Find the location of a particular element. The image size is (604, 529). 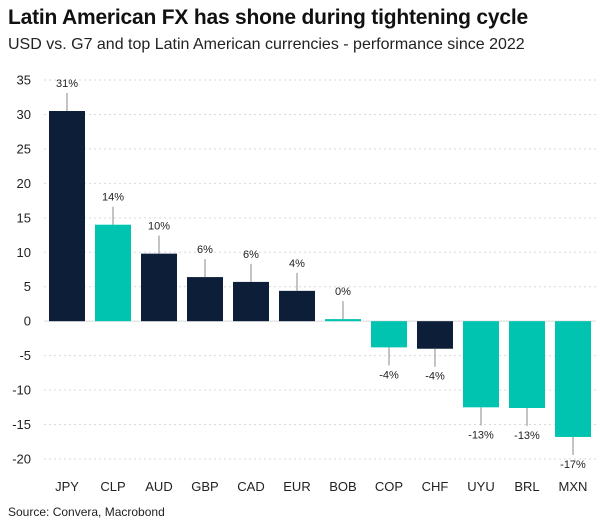

y-tick-label: -15 is located at coordinates (21, 424).